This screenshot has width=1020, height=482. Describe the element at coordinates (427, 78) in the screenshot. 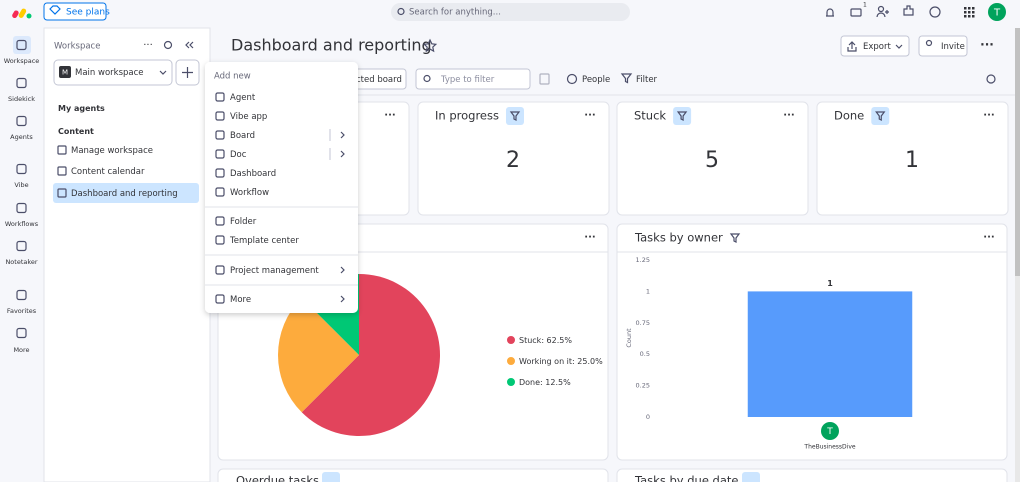

I see `filter-search-icon` at that location.